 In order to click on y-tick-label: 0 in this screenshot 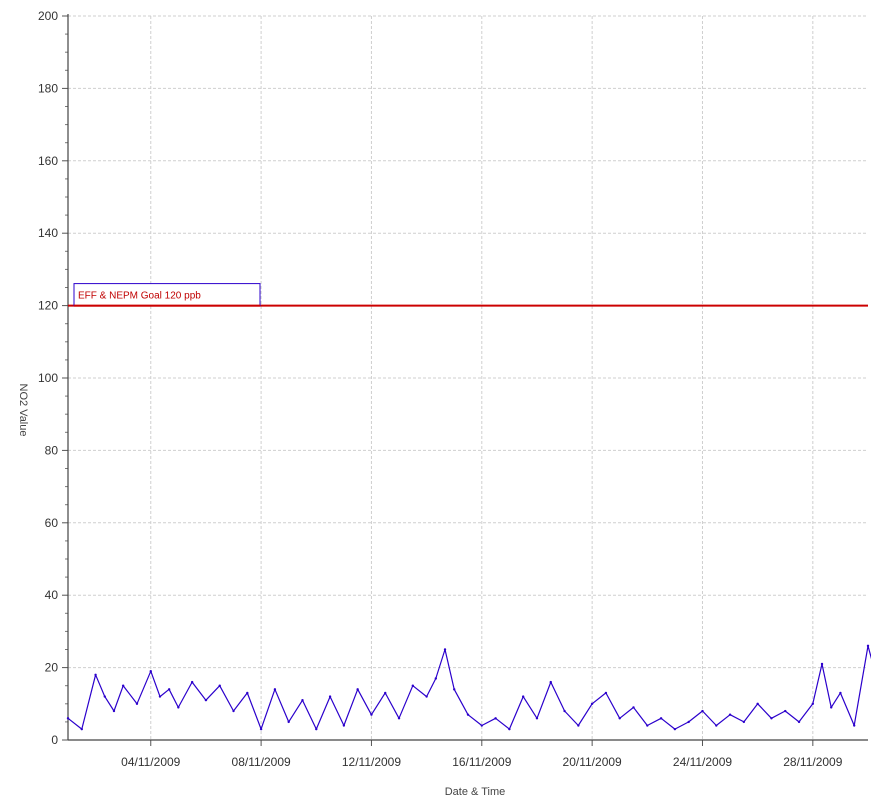, I will do `click(54, 740)`.